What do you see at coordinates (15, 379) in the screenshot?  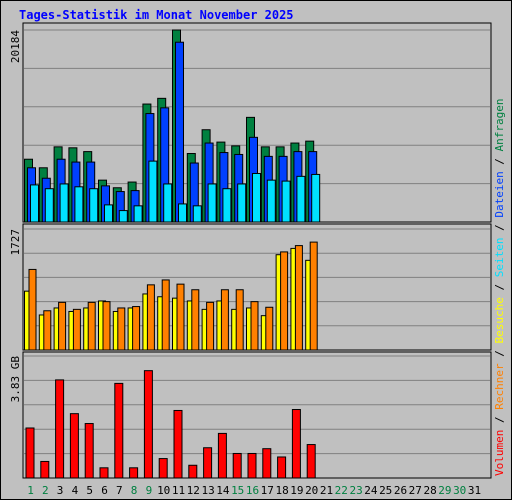 I see `volume-axis-max-label: 3.83 GB` at bounding box center [15, 379].